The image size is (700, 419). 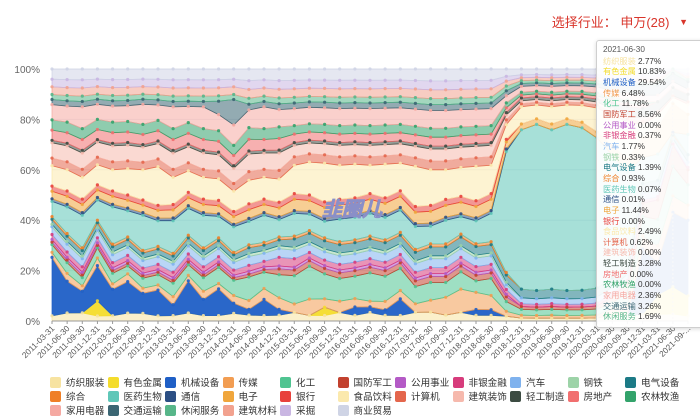 I want to click on legend-item: 建筑材料, so click(x=249, y=410).